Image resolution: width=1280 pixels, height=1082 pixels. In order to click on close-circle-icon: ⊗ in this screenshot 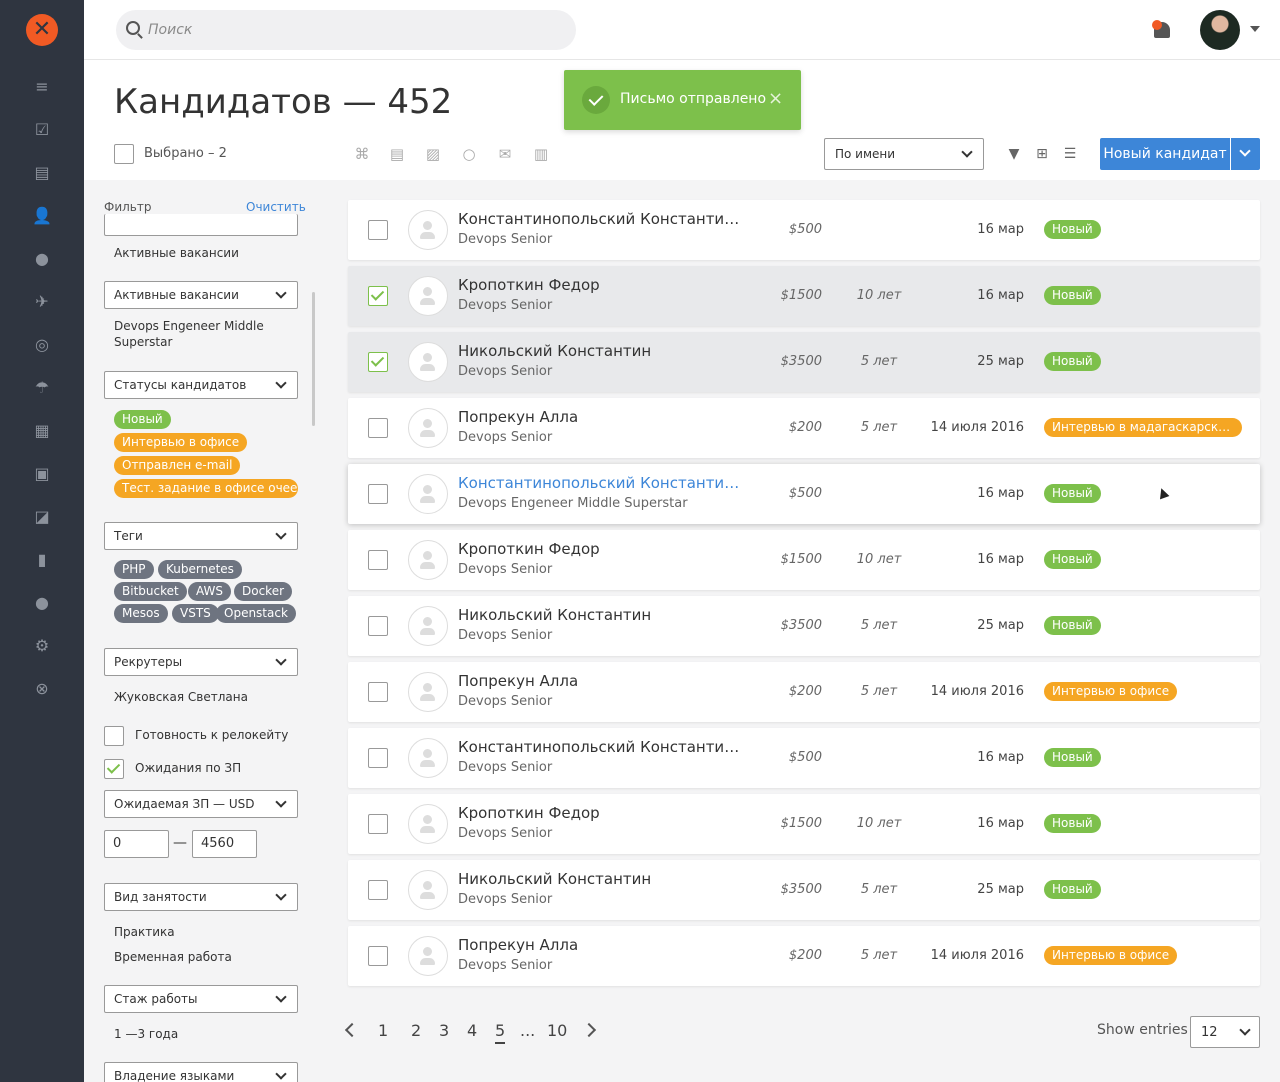, I will do `click(42, 688)`.